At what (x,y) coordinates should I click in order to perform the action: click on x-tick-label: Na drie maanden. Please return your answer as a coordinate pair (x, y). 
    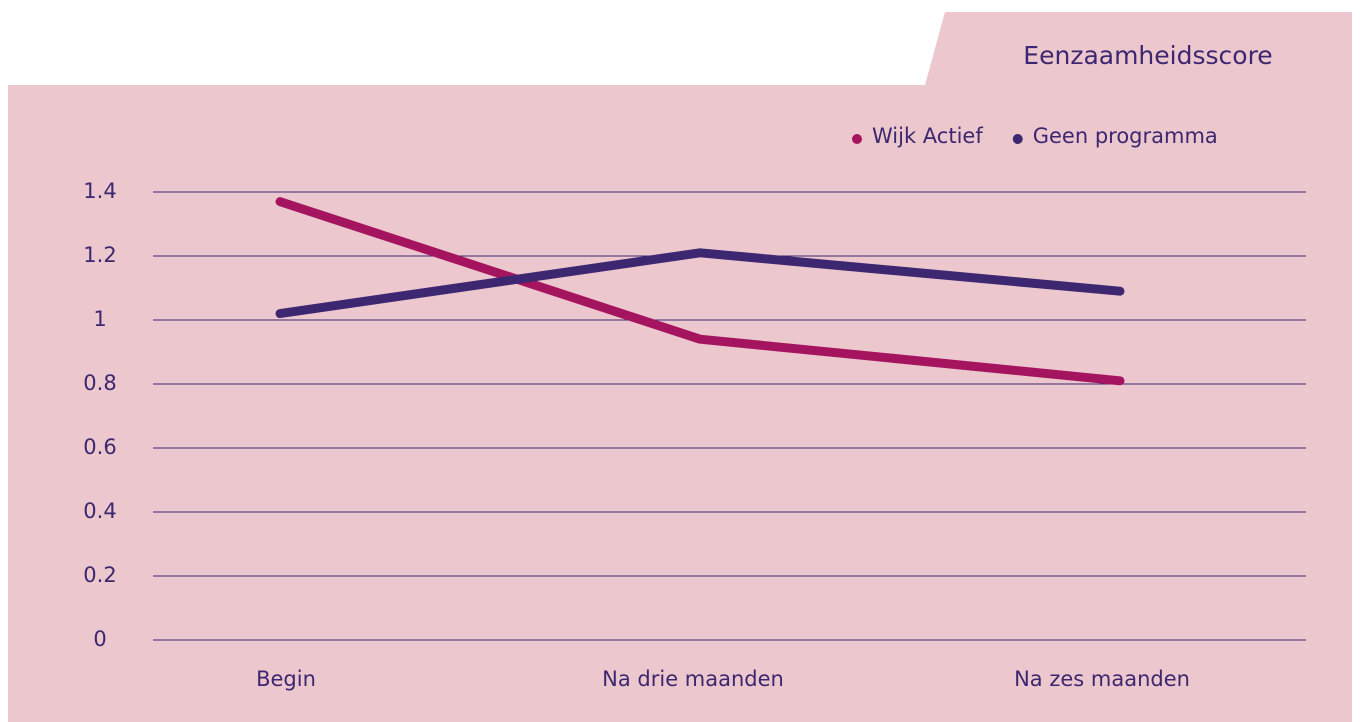
    Looking at the image, I should click on (693, 679).